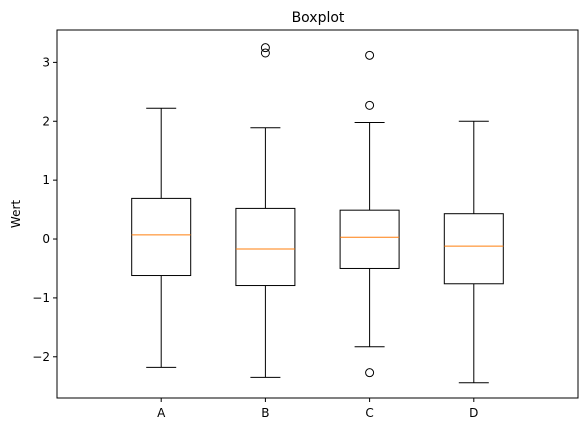  Describe the element at coordinates (369, 239) in the screenshot. I see `box-C` at that location.